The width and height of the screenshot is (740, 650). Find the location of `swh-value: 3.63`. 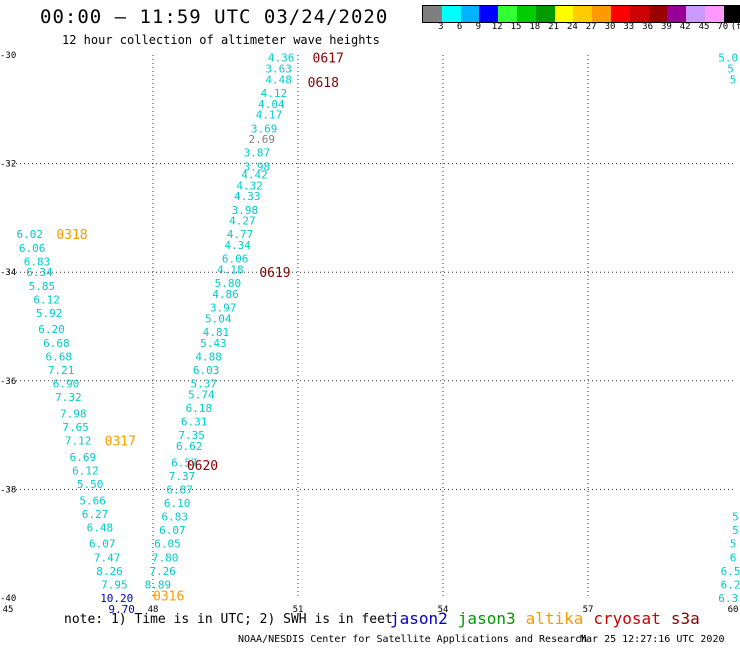

swh-value: 3.63 is located at coordinates (278, 69).